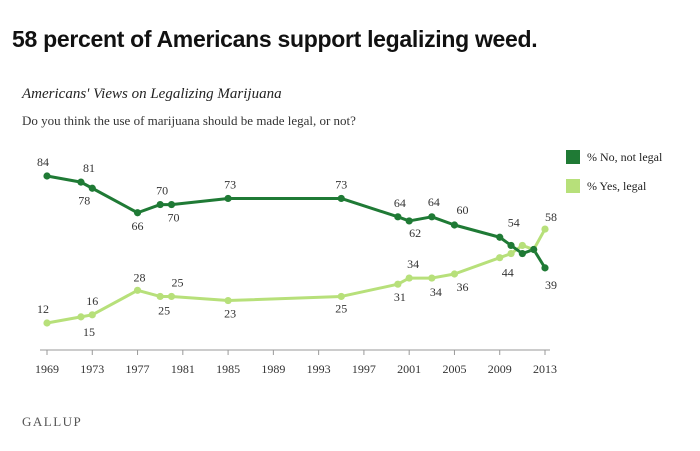 Image resolution: width=700 pixels, height=451 pixels. What do you see at coordinates (400, 297) in the screenshot?
I see `data-label-yes: 31` at bounding box center [400, 297].